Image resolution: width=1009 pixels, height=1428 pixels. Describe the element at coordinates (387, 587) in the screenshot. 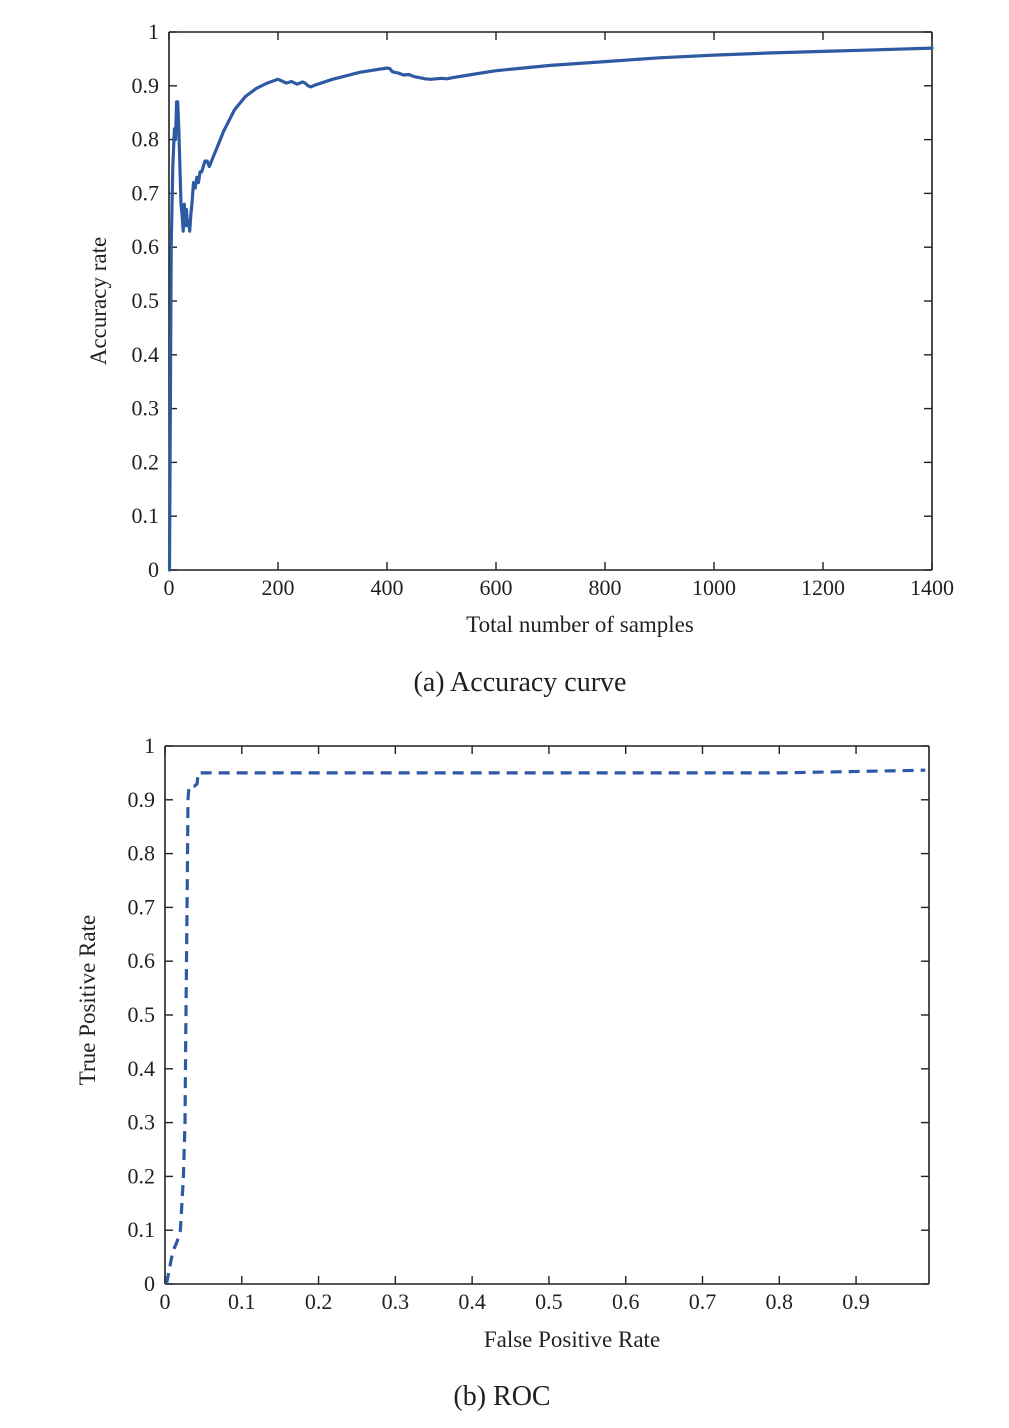

I see `accuracy-x-tick-label: 400` at that location.